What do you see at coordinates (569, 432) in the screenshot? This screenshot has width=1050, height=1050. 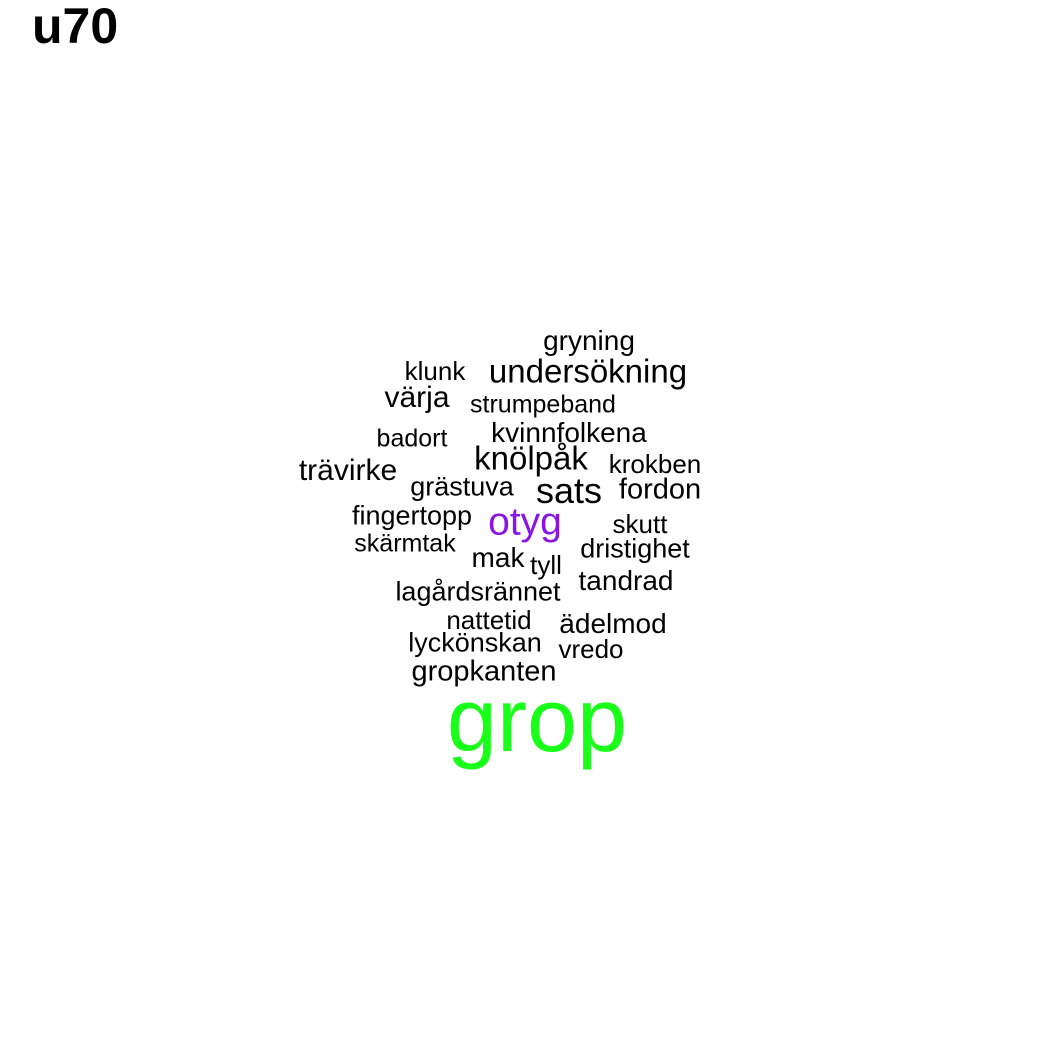 I see `word-kvinnfolkena: kvinnfolkena` at bounding box center [569, 432].